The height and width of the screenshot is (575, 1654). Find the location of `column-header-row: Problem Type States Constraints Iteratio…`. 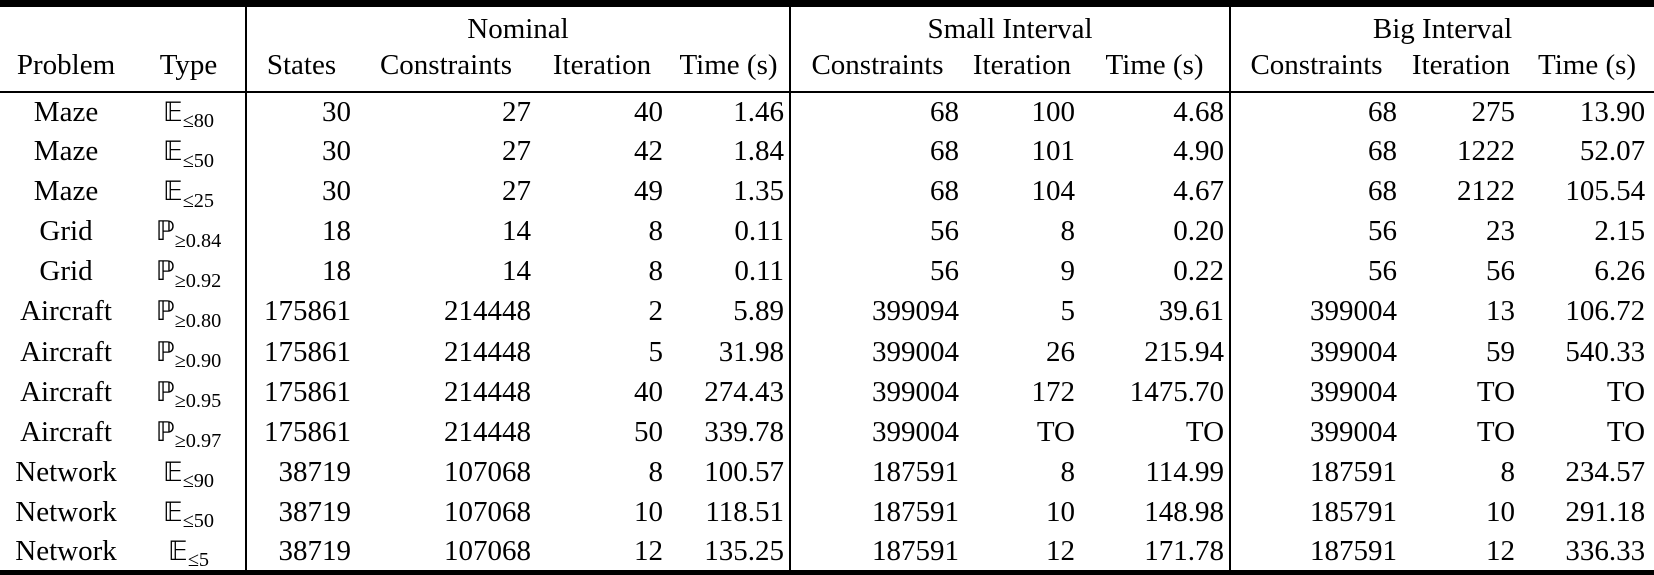

column-header-row: Problem Type States Constraints Iteratio… is located at coordinates (827, 69).